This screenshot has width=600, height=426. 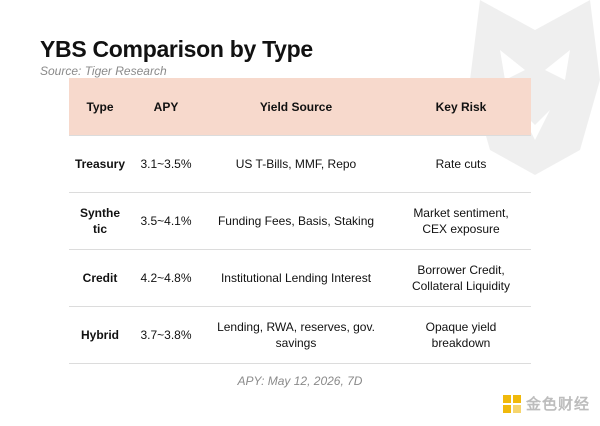 What do you see at coordinates (461, 107) in the screenshot?
I see `header-key-risk: Key Risk` at bounding box center [461, 107].